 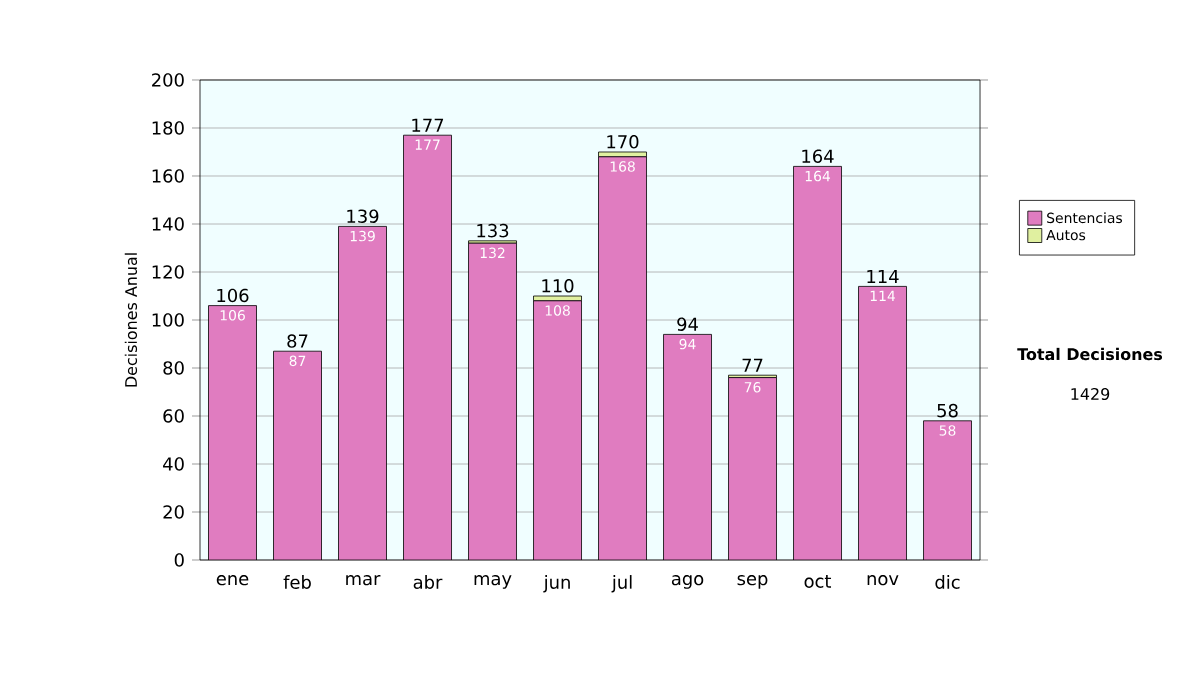 I want to click on x-tick-label: jul, so click(x=621, y=584).